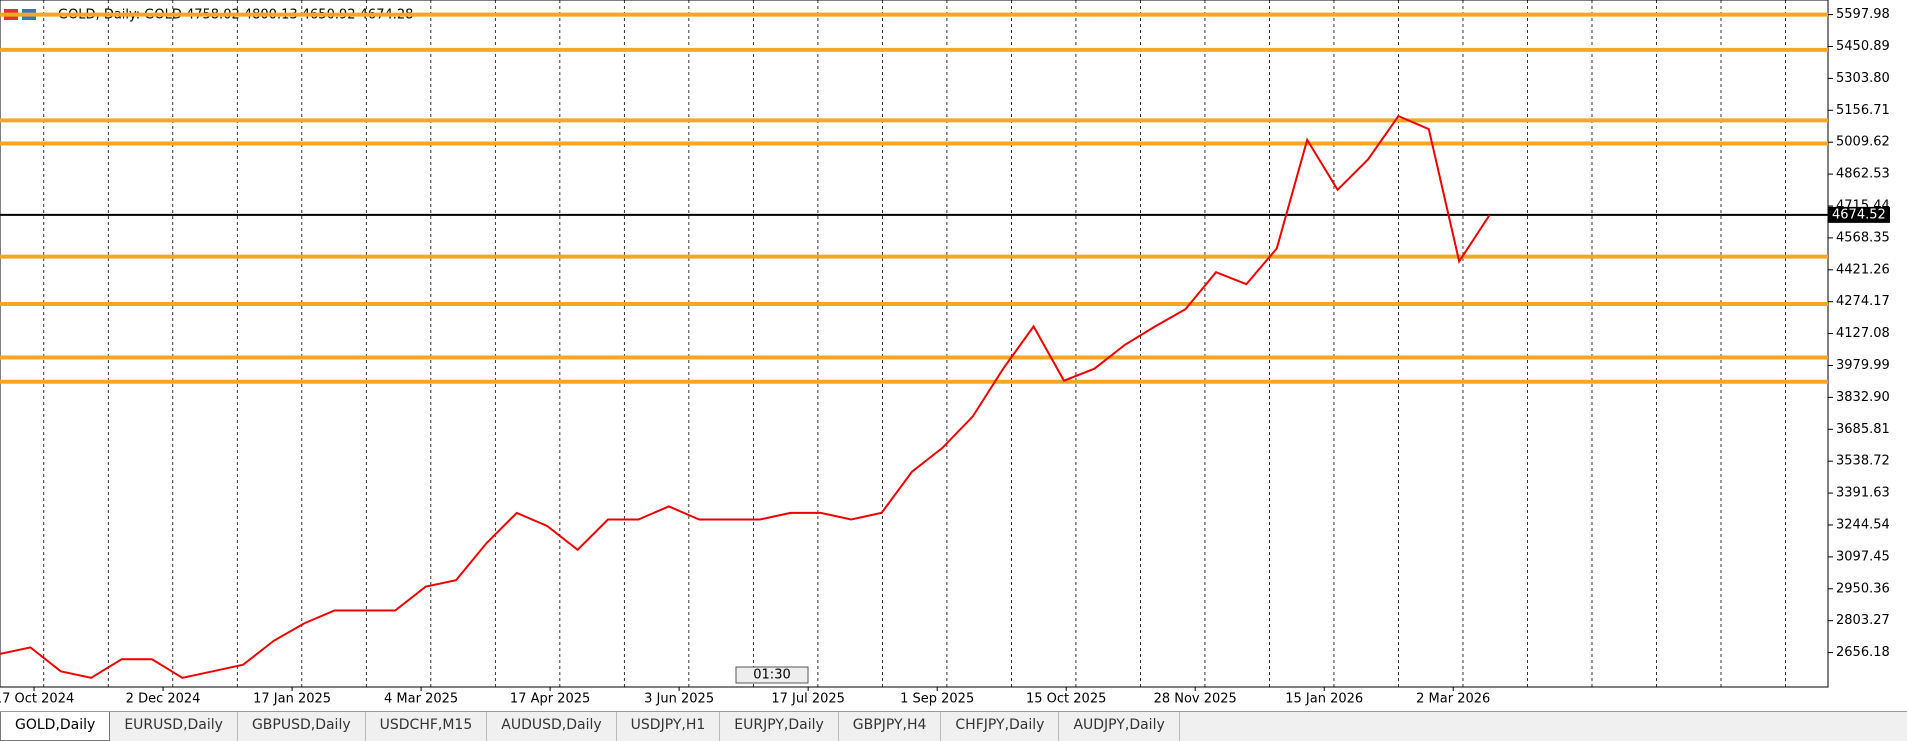 The height and width of the screenshot is (741, 1907). I want to click on x-tick-label: 15 Oct 2025, so click(1066, 699).